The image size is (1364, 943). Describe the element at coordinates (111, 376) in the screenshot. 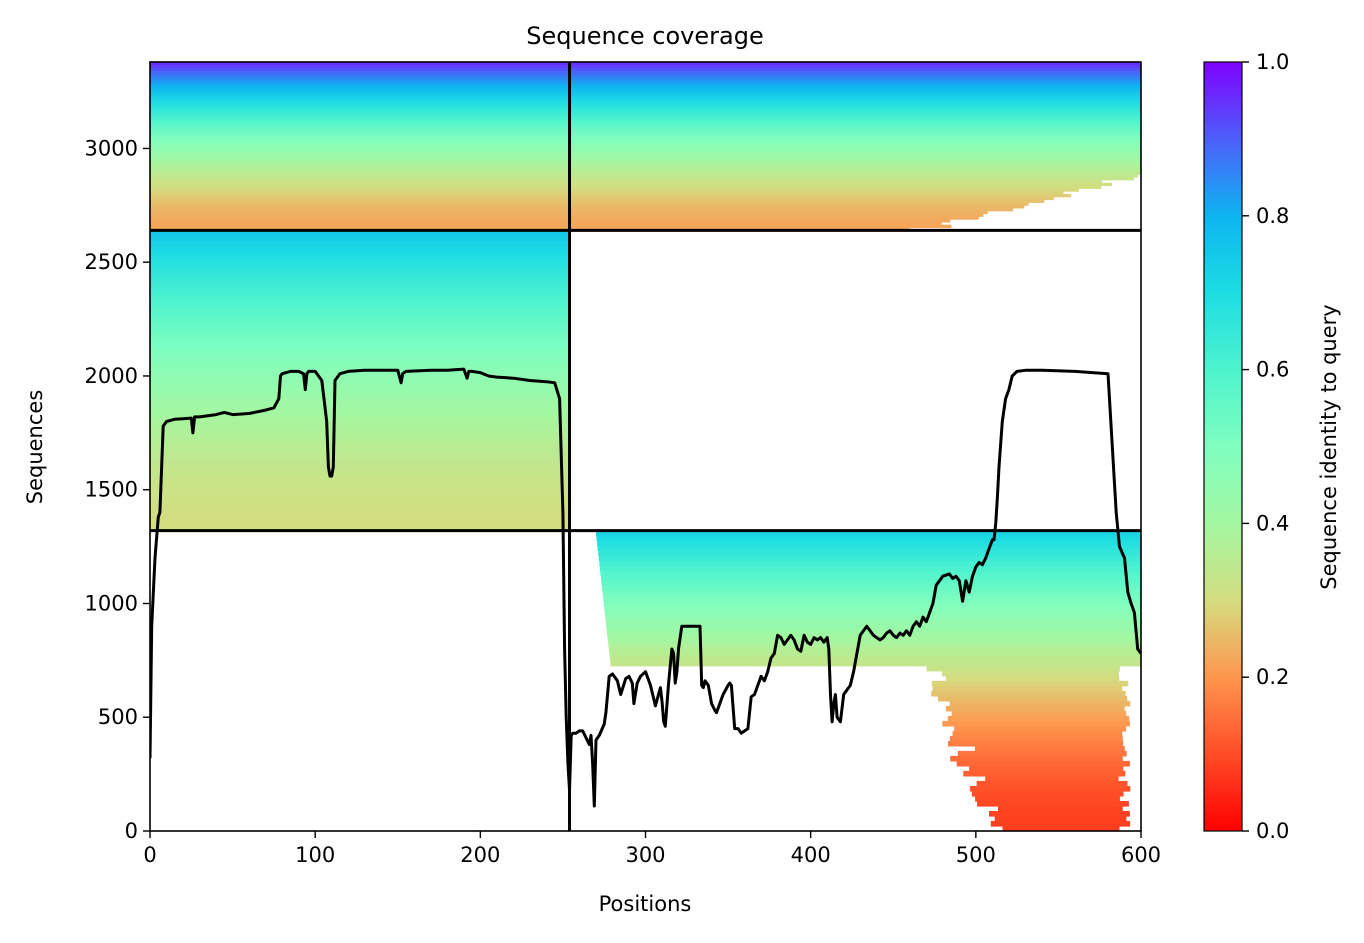

I see `y-tick-label: 2000` at that location.